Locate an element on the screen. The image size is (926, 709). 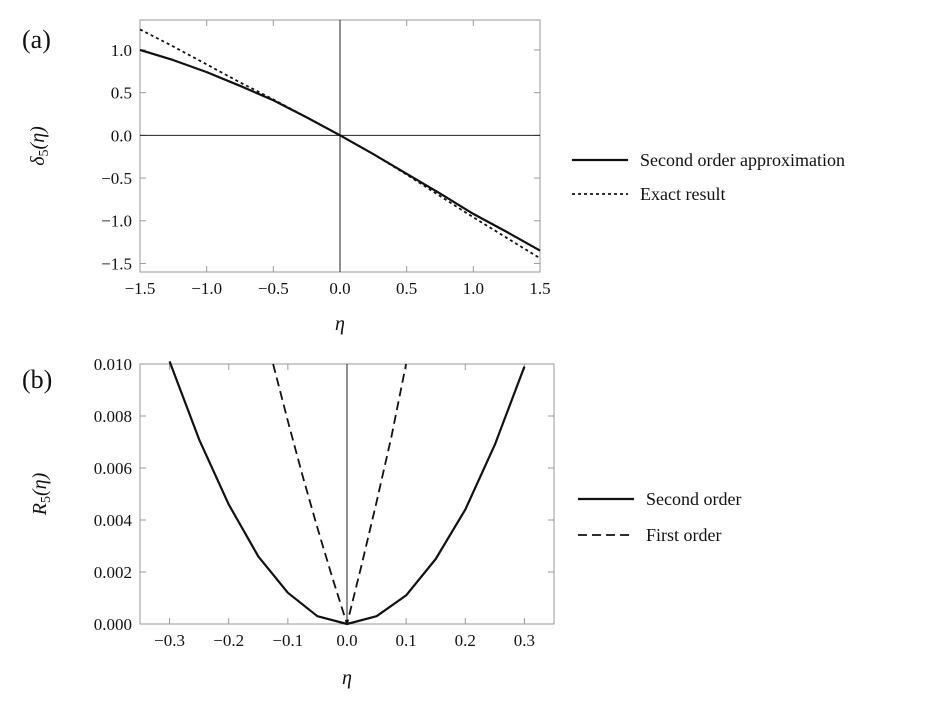
series-line-second-order-approximation is located at coordinates (340, 150).